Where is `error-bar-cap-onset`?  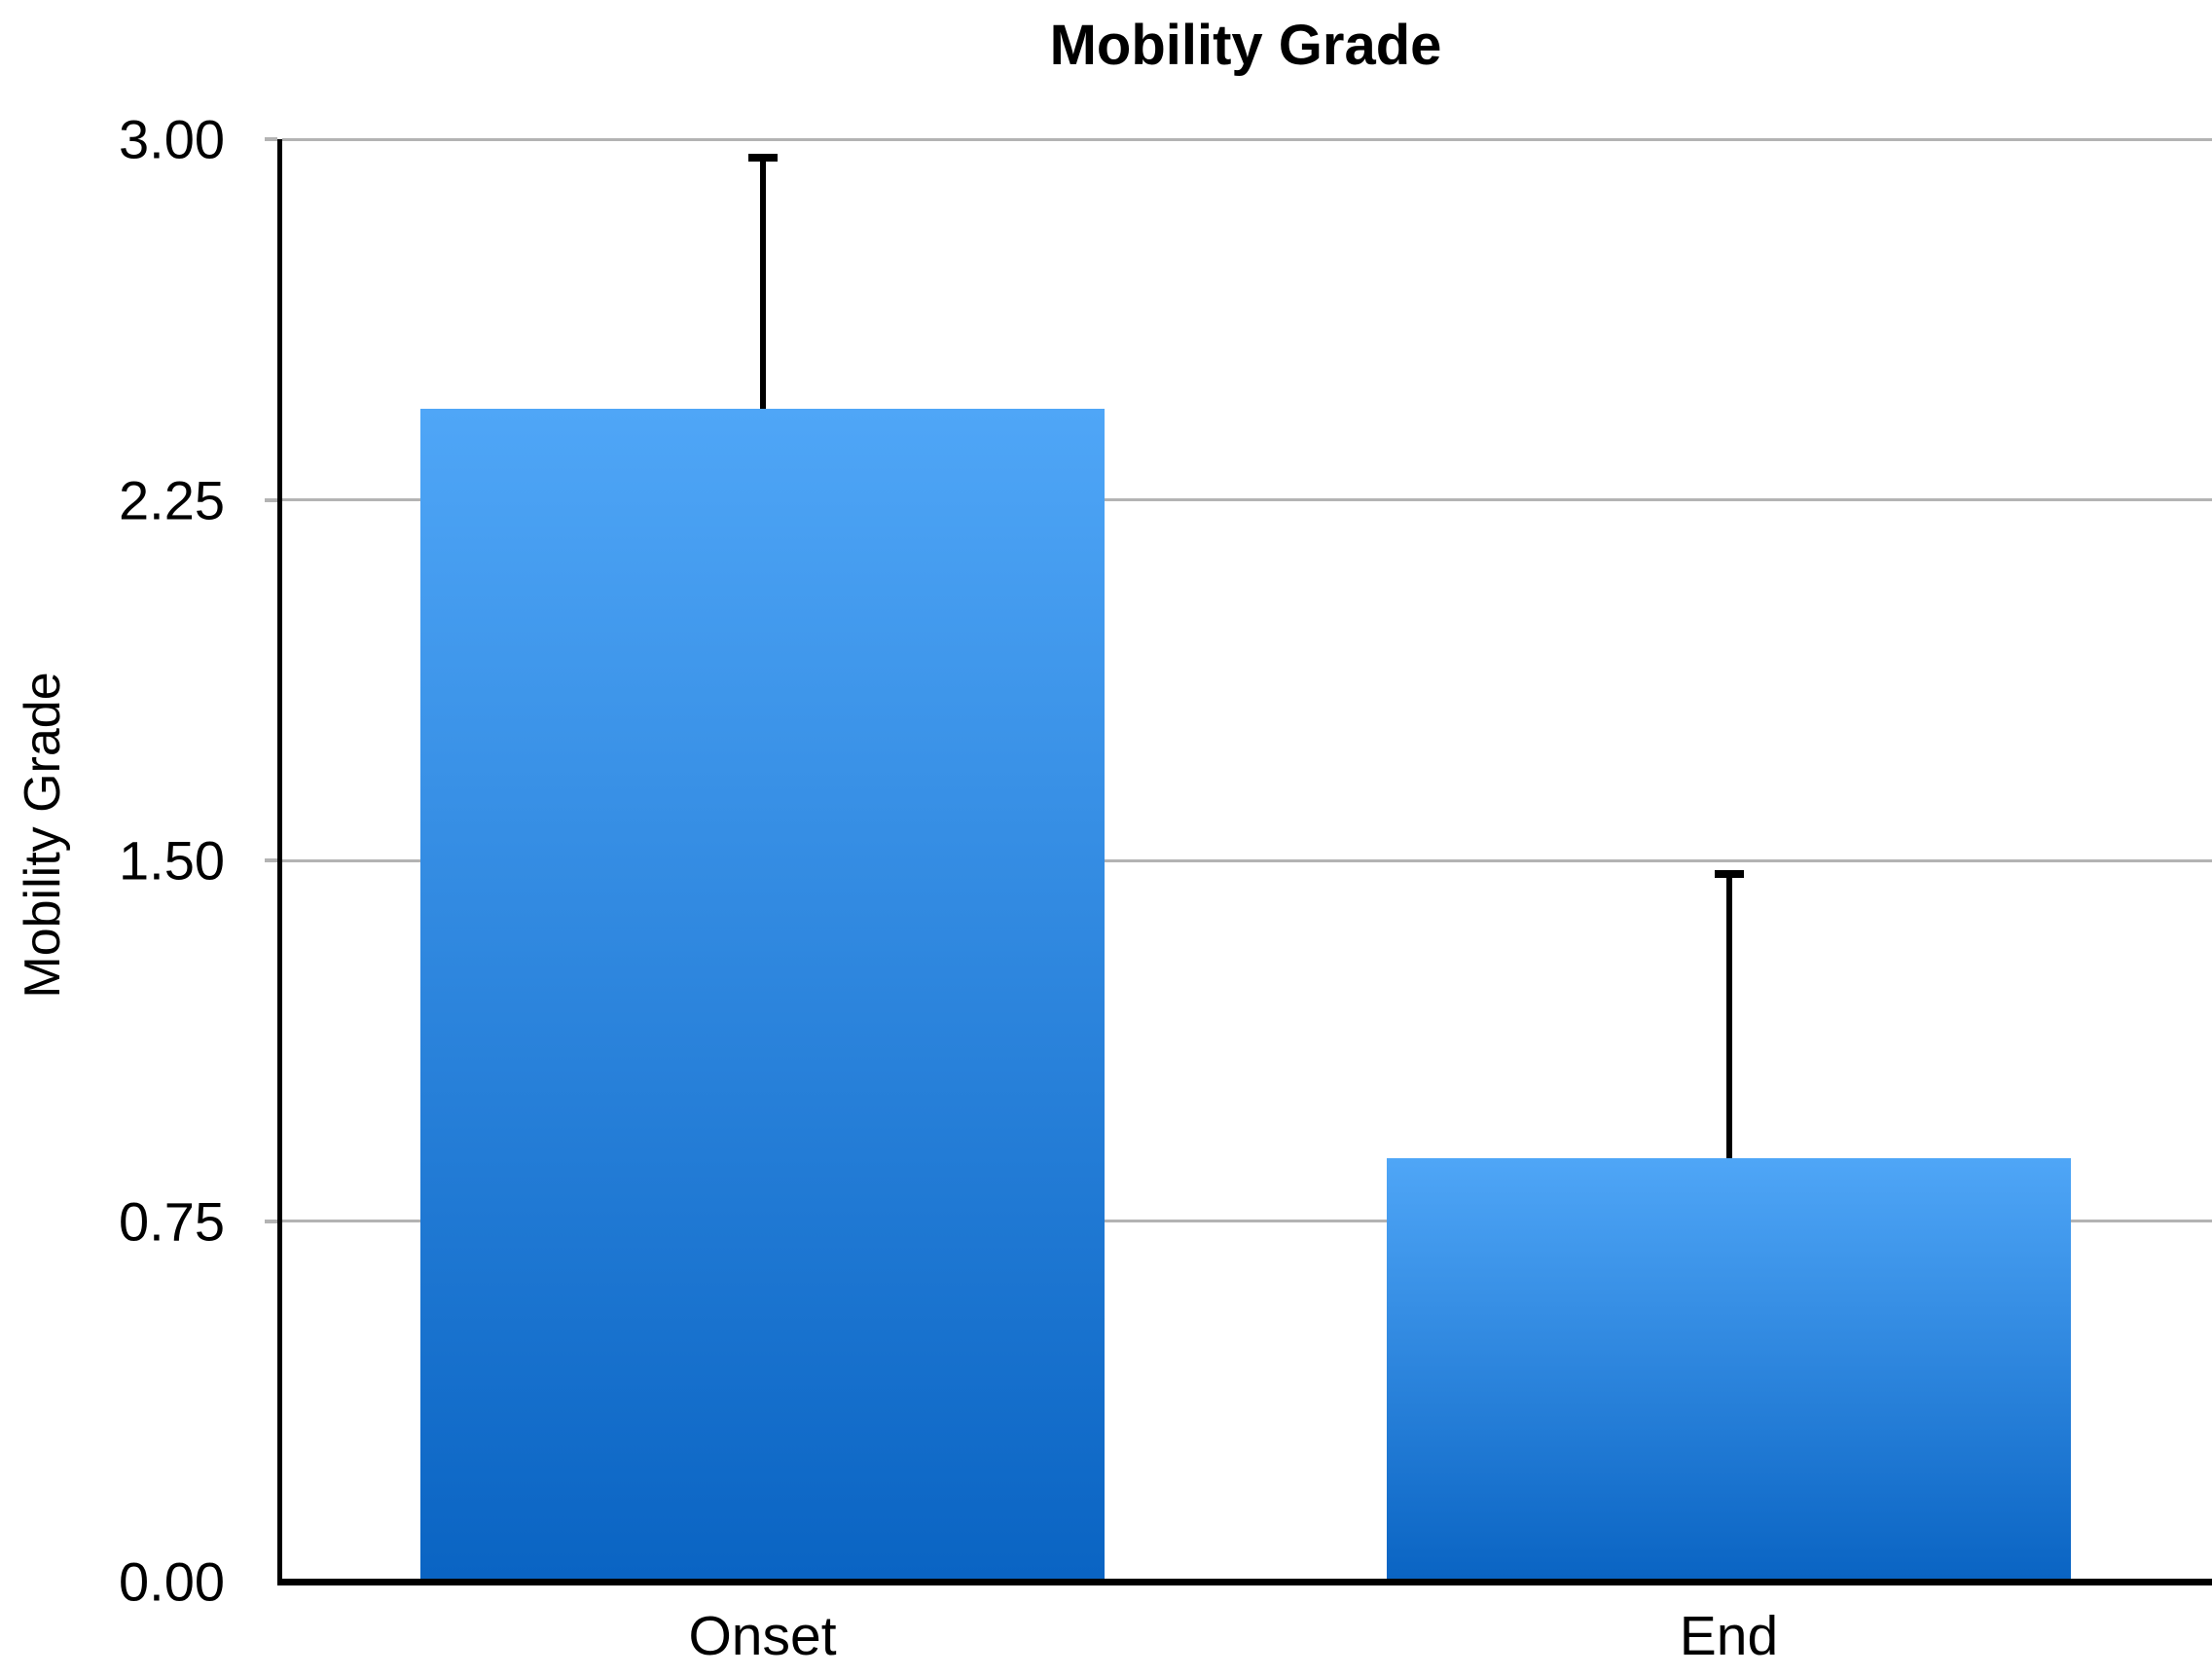
error-bar-cap-onset is located at coordinates (763, 157).